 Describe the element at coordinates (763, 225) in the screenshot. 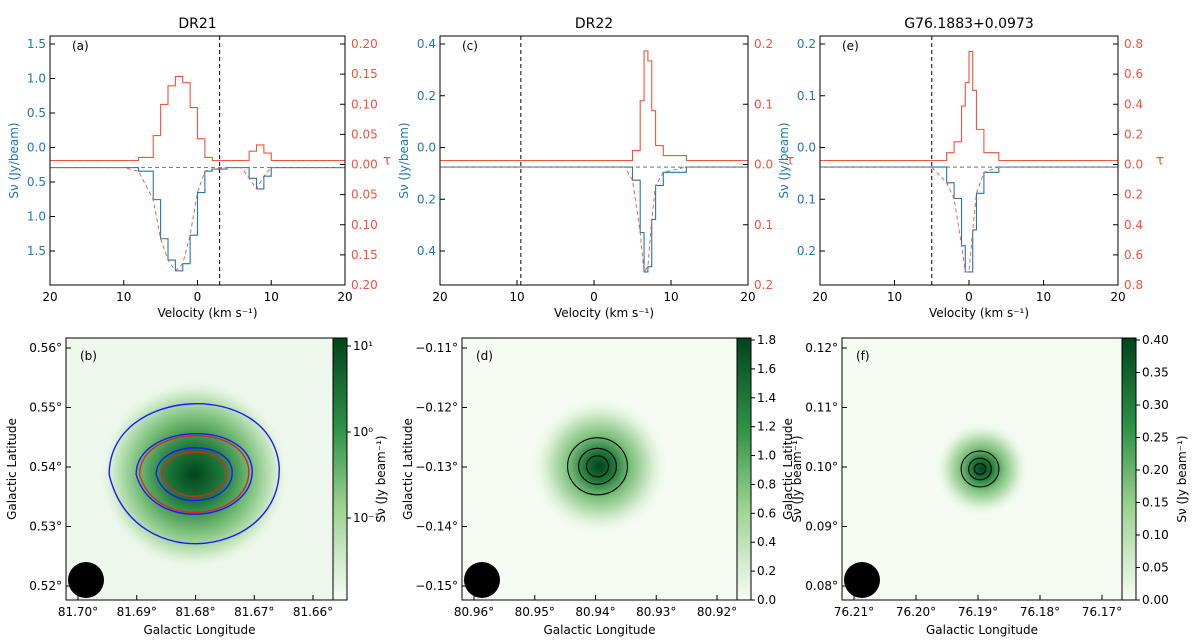

I see `y2-tick-label: 0.1` at that location.